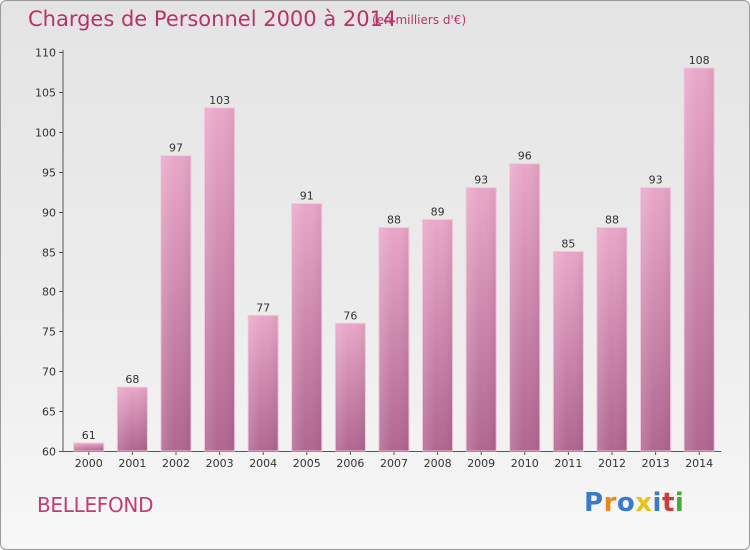  I want to click on x-tick-label: 2003, so click(220, 463).